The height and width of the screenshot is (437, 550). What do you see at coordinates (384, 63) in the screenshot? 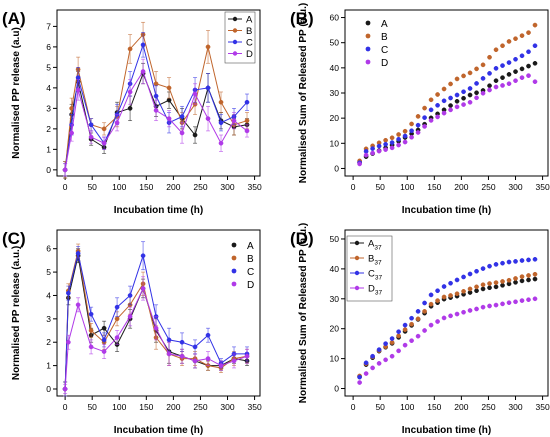
I see `legend-label: D` at bounding box center [384, 63].